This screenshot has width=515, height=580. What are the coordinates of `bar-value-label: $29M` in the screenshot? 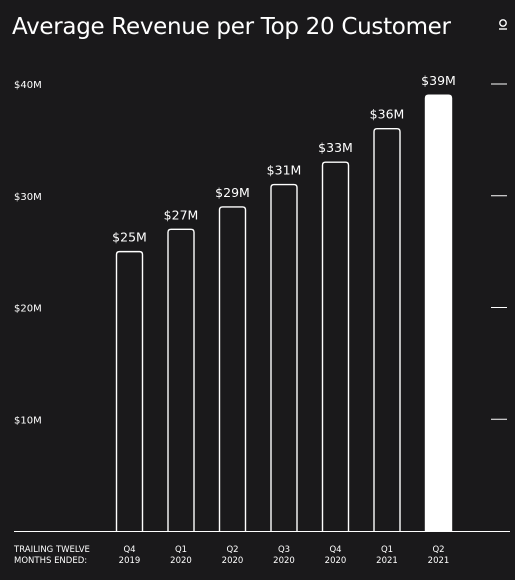 It's located at (232, 192).